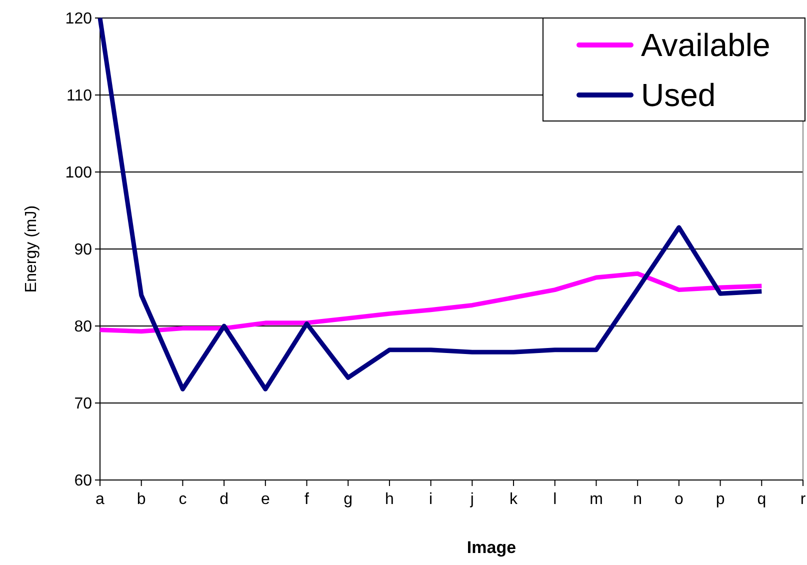 This screenshot has height=565, width=807. Describe the element at coordinates (471, 499) in the screenshot. I see `x-tick-label: j` at that location.